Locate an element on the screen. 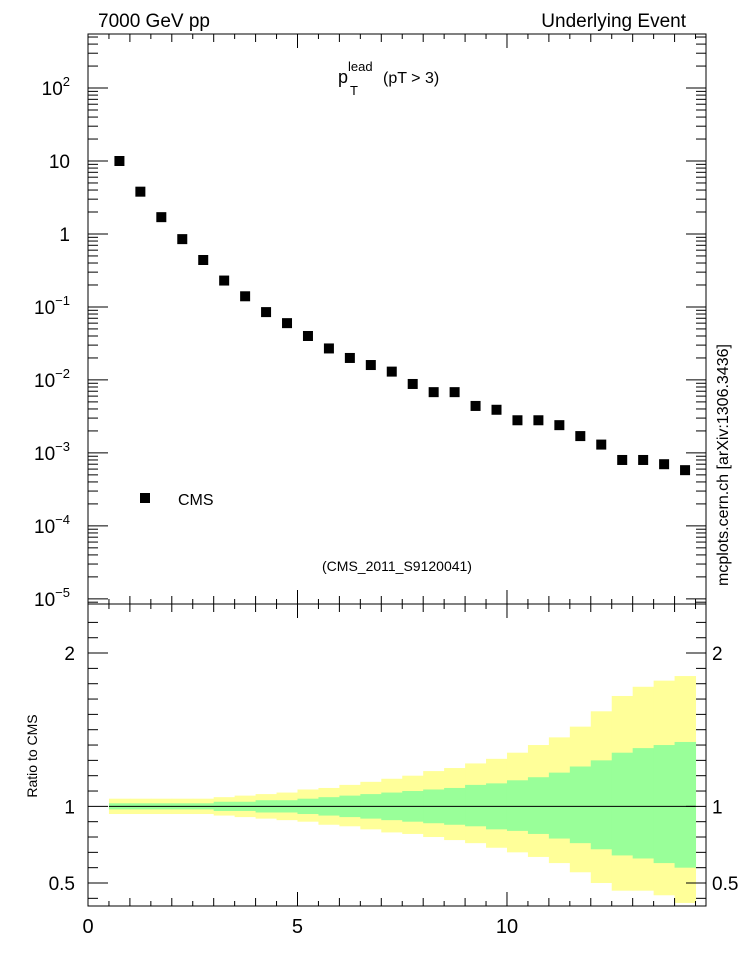 The height and width of the screenshot is (972, 746). plot-title-main: p is located at coordinates (343, 77).